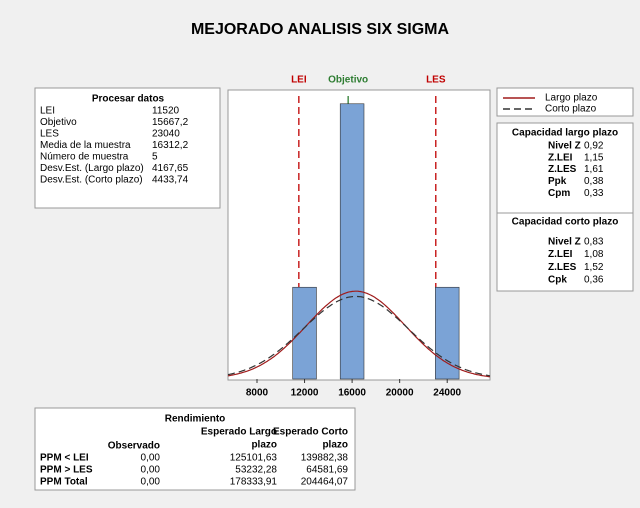 This screenshot has width=640, height=508. What do you see at coordinates (195, 419) in the screenshot?
I see `yield-title: Rendimiento` at bounding box center [195, 419].